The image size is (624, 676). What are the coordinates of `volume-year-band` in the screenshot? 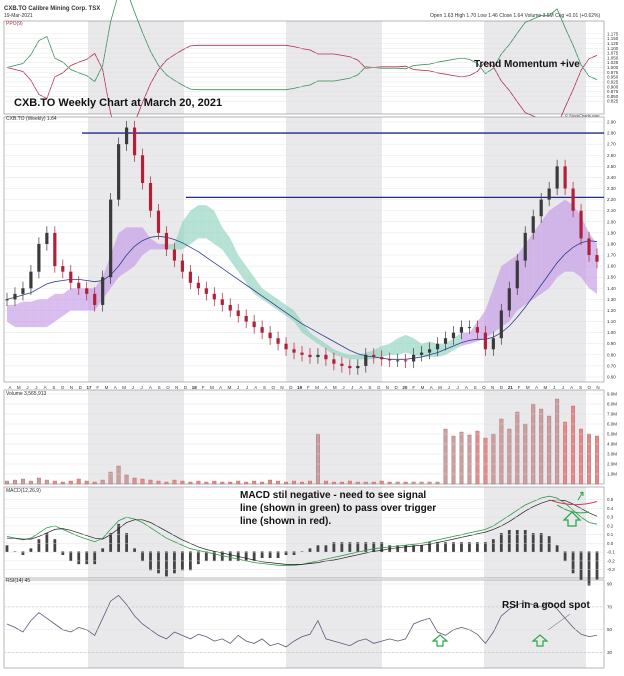 It's located at (136, 437).